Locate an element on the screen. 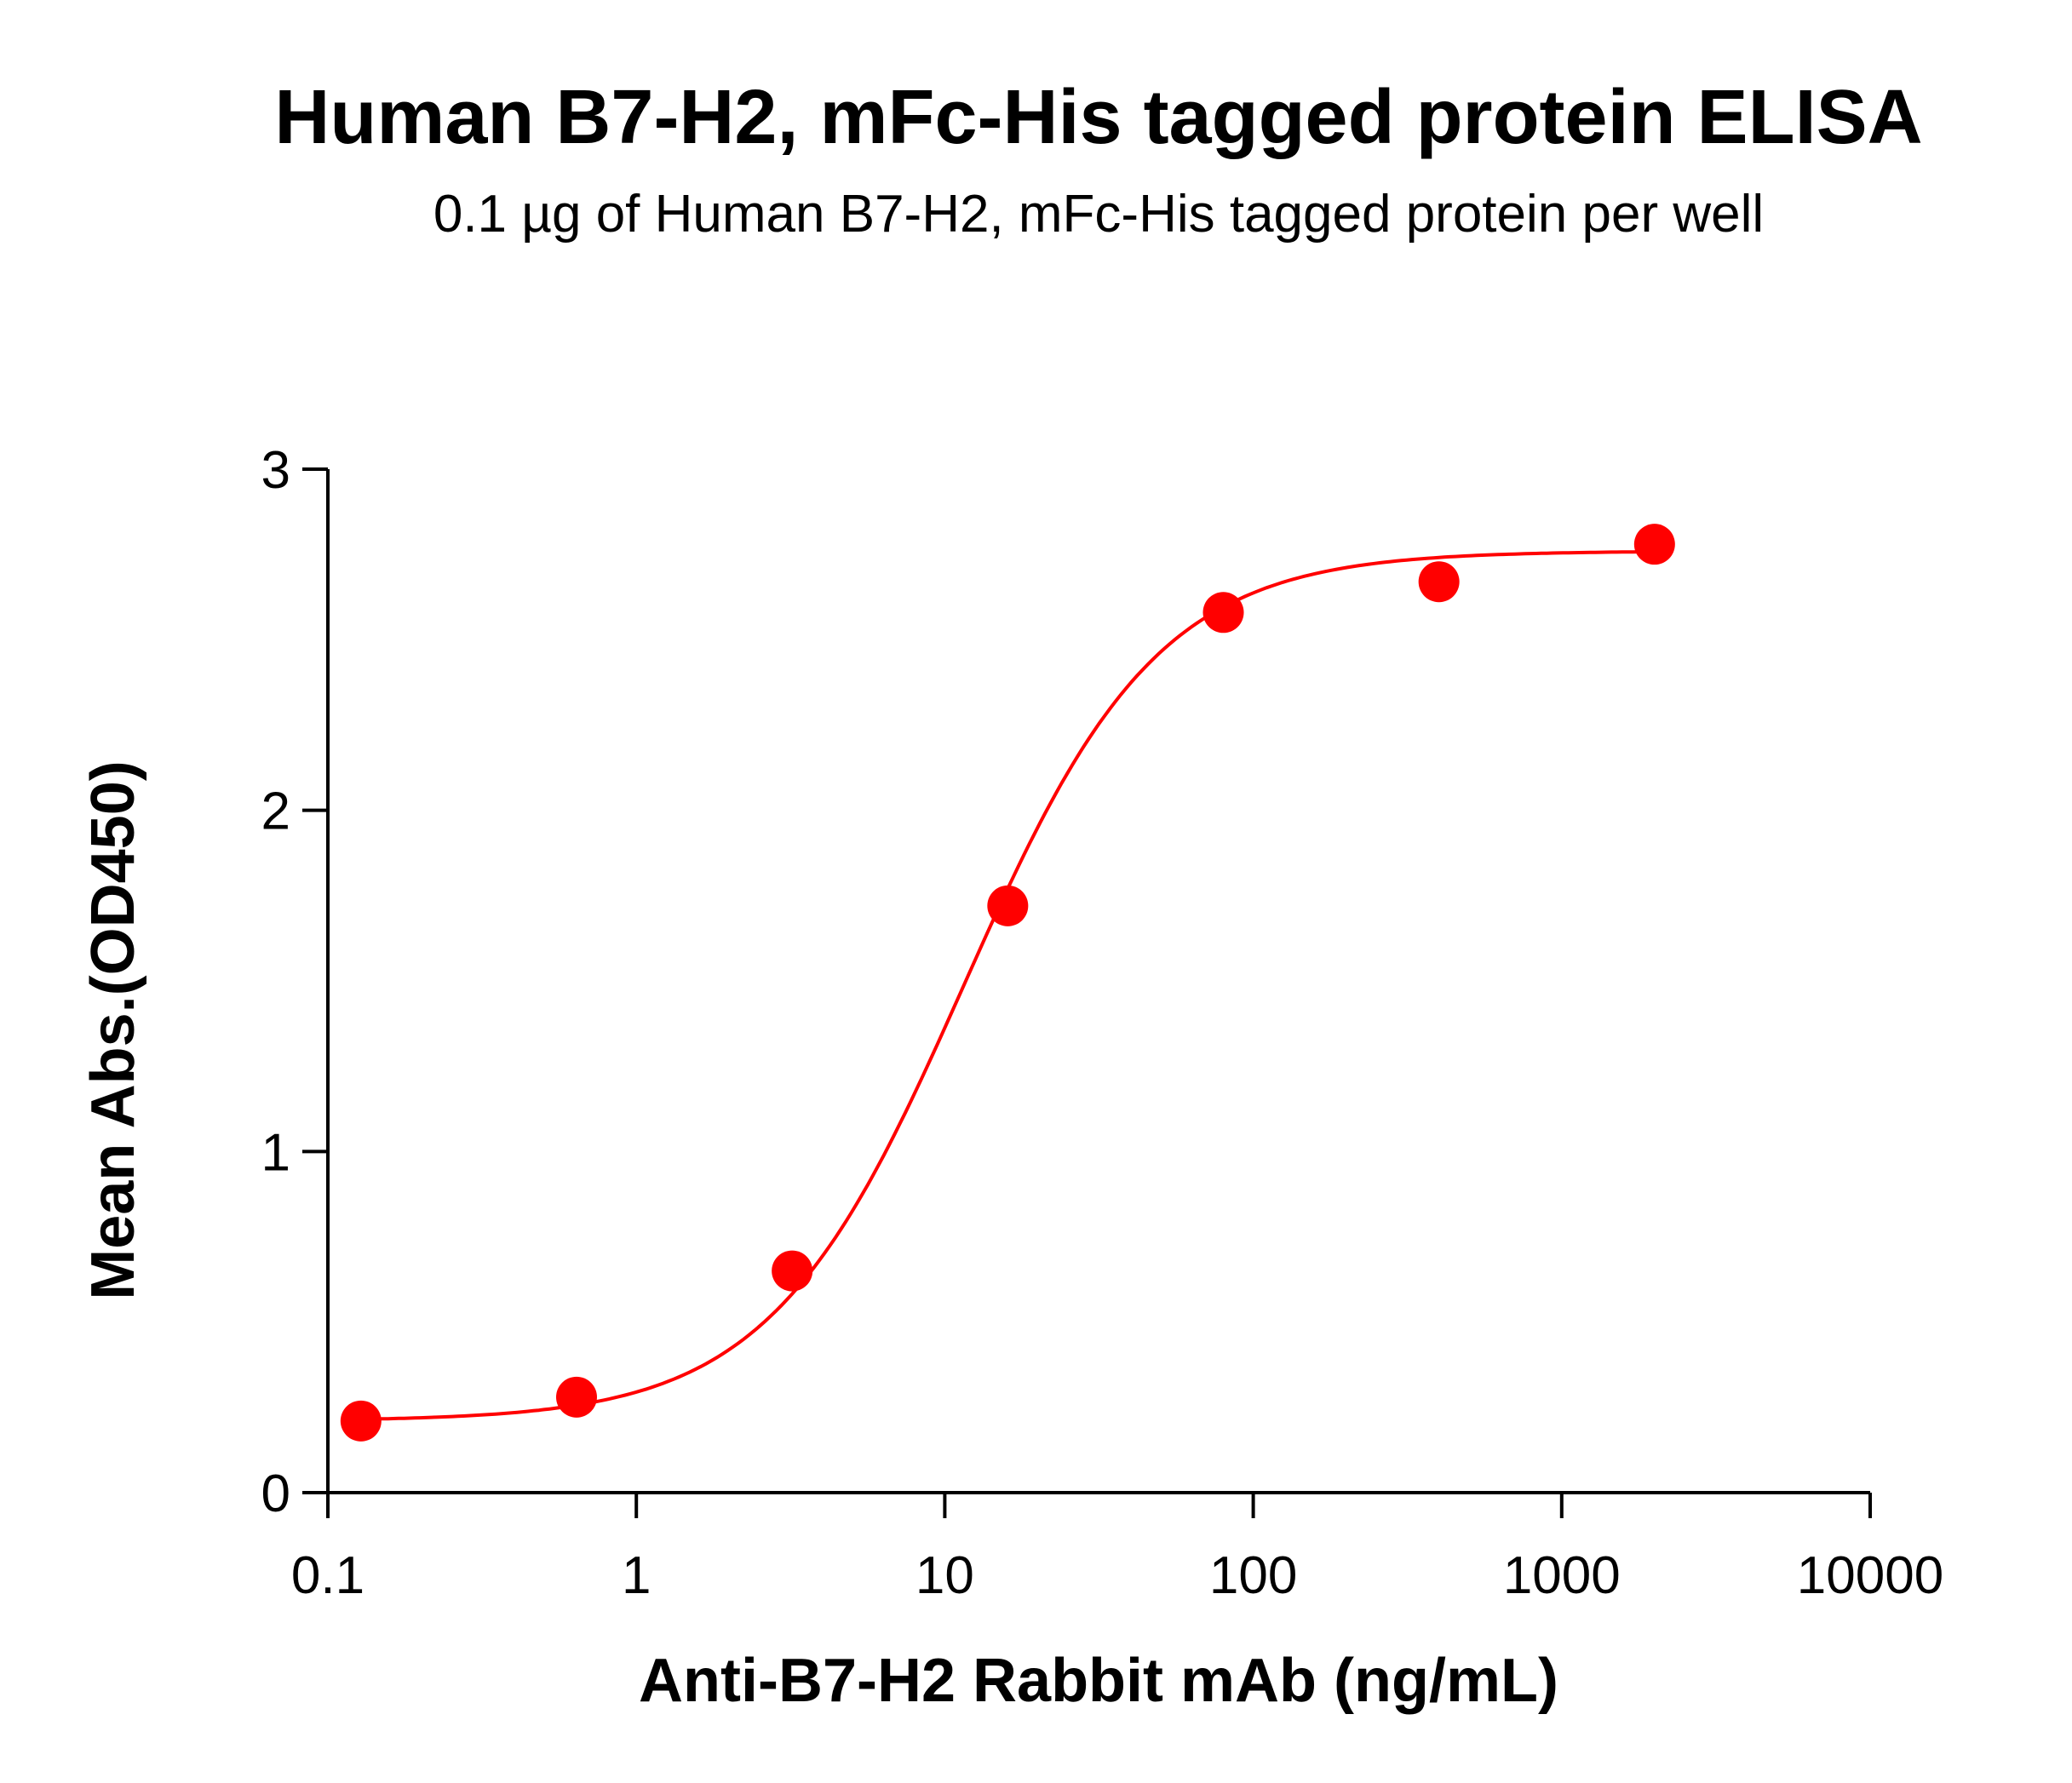 This screenshot has width=2072, height=1783. x-tick-label: 1000 is located at coordinates (1562, 1575).